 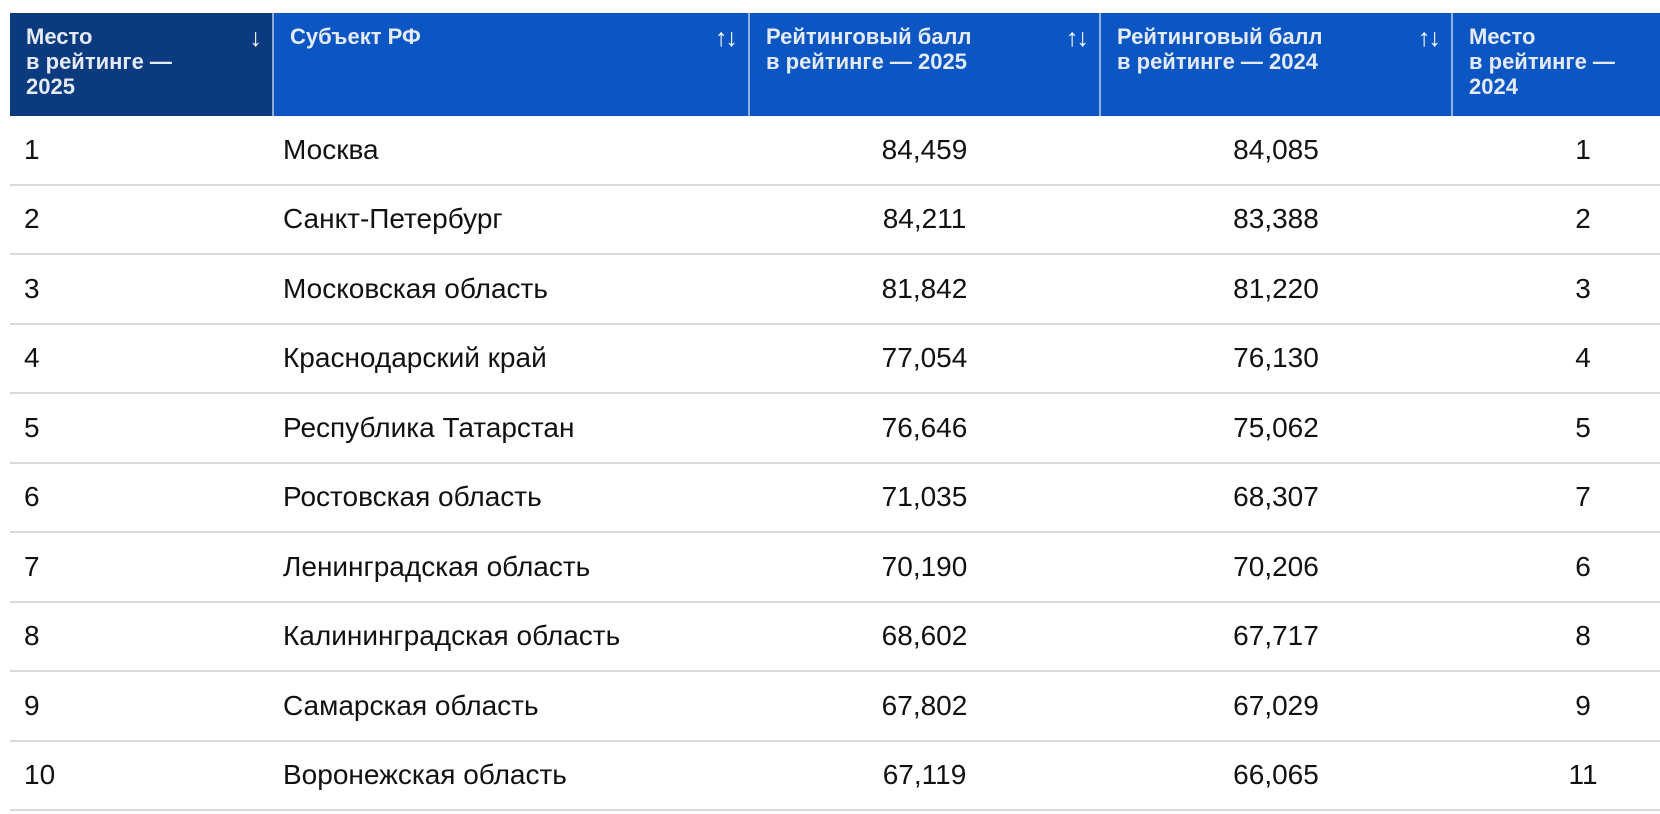 What do you see at coordinates (141, 151) in the screenshot?
I see `cell-place-2025: 1` at bounding box center [141, 151].